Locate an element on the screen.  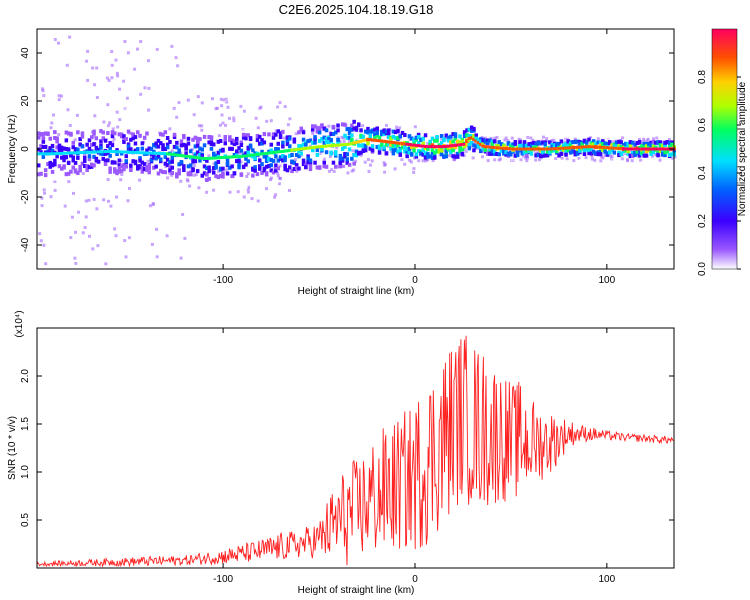
spectrogram-y-tick-label: 20 is located at coordinates (25, 101).